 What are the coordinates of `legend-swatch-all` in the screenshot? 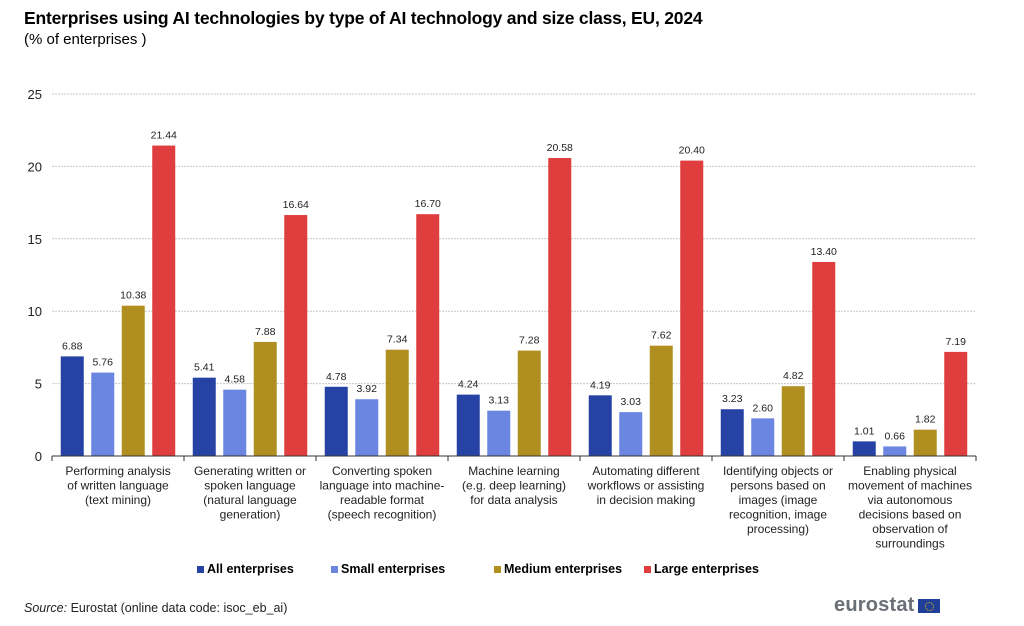 It's located at (200, 569).